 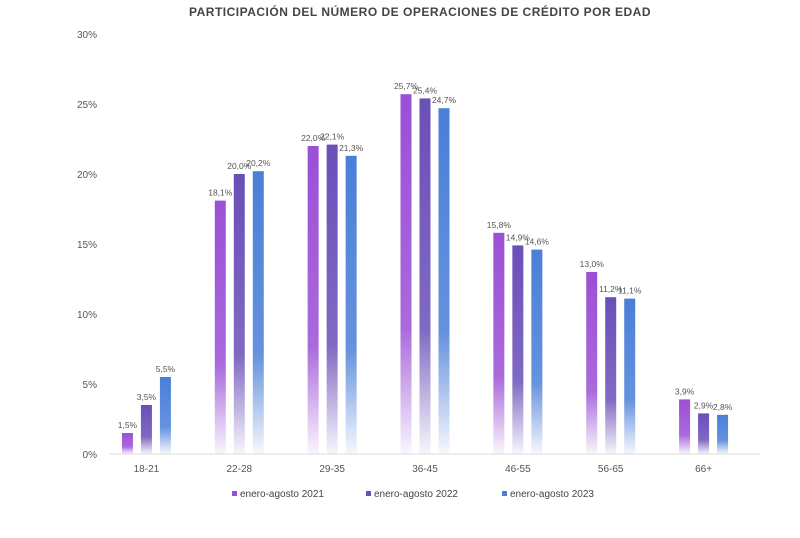 I want to click on data-label: 5,5%, so click(x=166, y=369).